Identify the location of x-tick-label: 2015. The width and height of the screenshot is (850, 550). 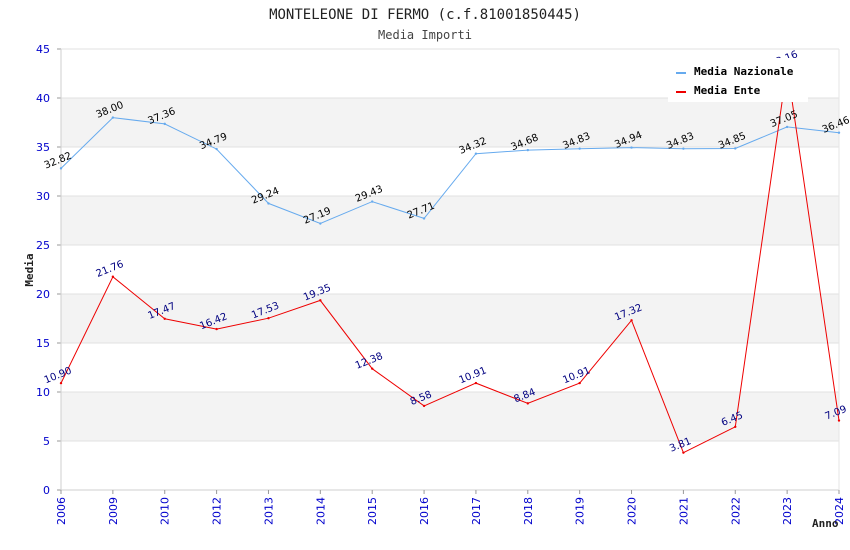
(372, 511).